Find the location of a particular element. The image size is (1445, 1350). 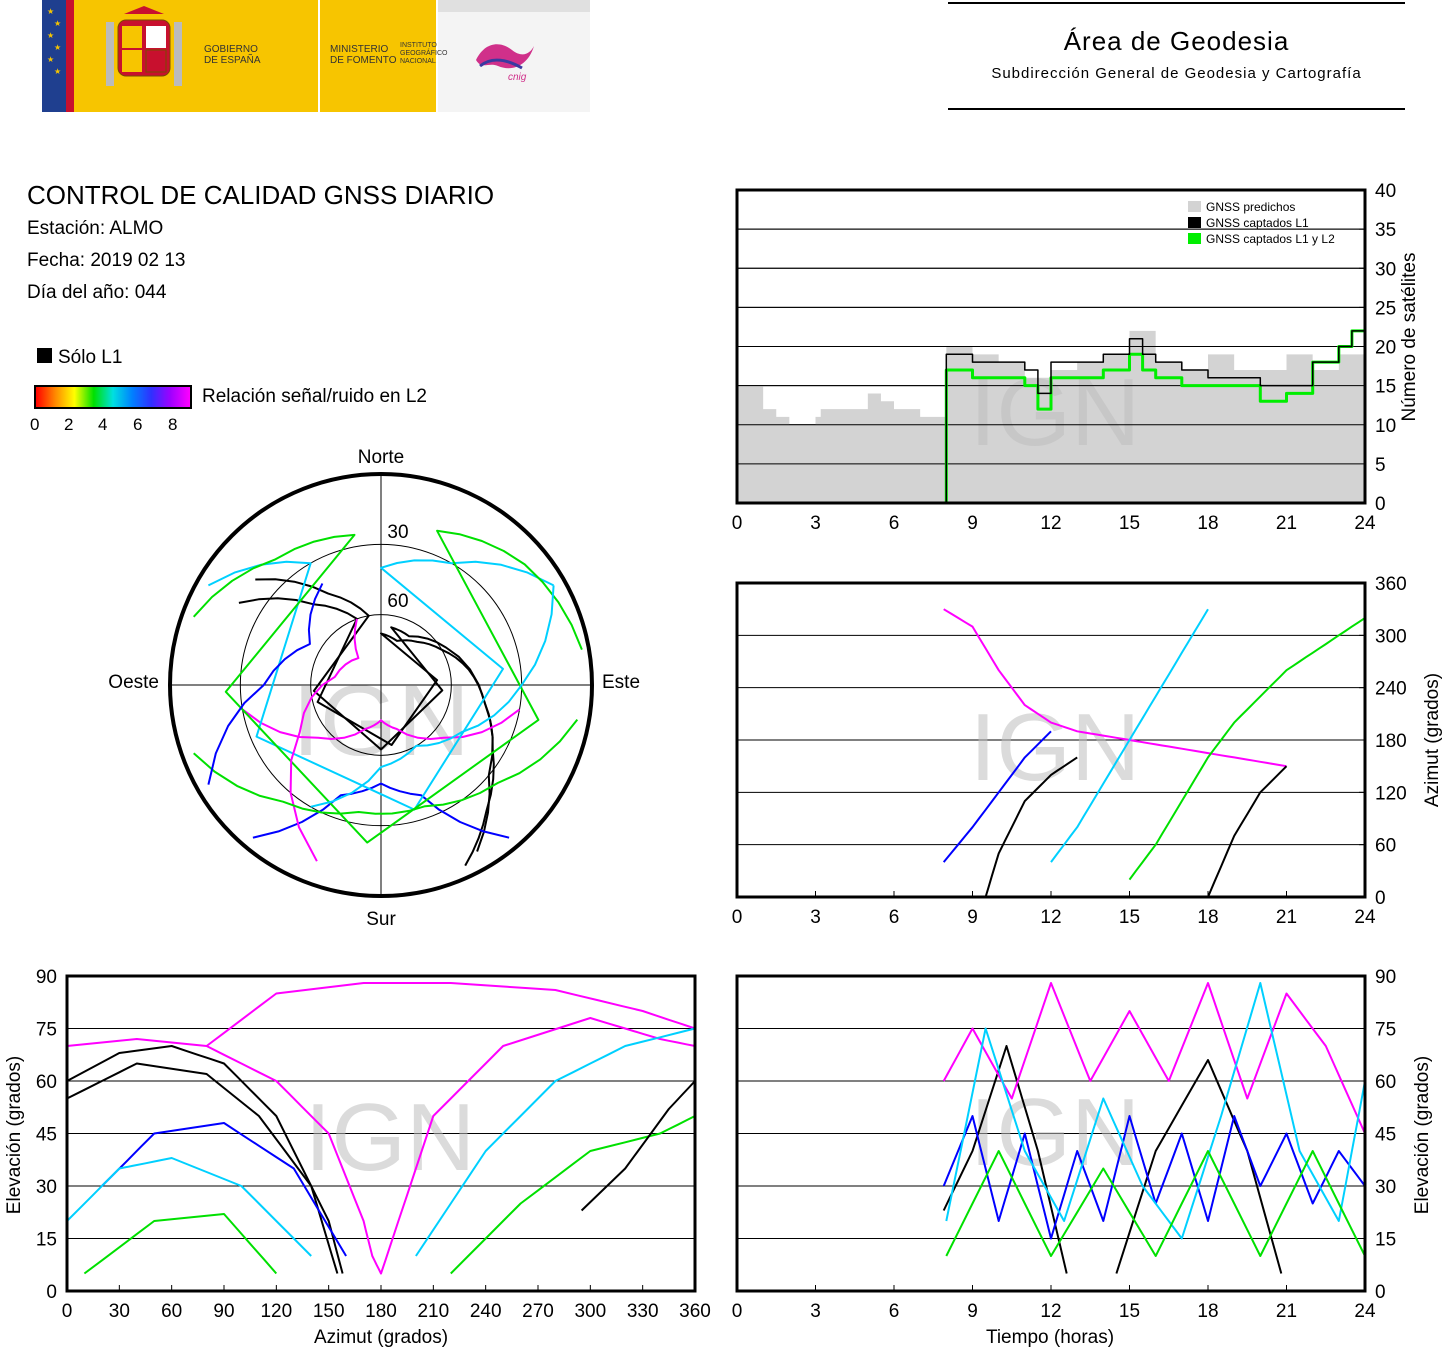

y-tick-label: 40 is located at coordinates (1385, 191).